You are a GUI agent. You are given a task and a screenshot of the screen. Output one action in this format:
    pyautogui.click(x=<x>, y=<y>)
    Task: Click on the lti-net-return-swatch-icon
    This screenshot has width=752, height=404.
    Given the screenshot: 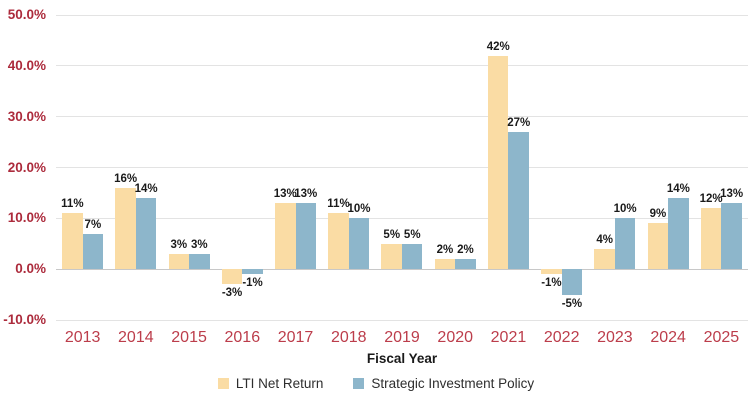 What is the action you would take?
    pyautogui.click(x=223, y=383)
    